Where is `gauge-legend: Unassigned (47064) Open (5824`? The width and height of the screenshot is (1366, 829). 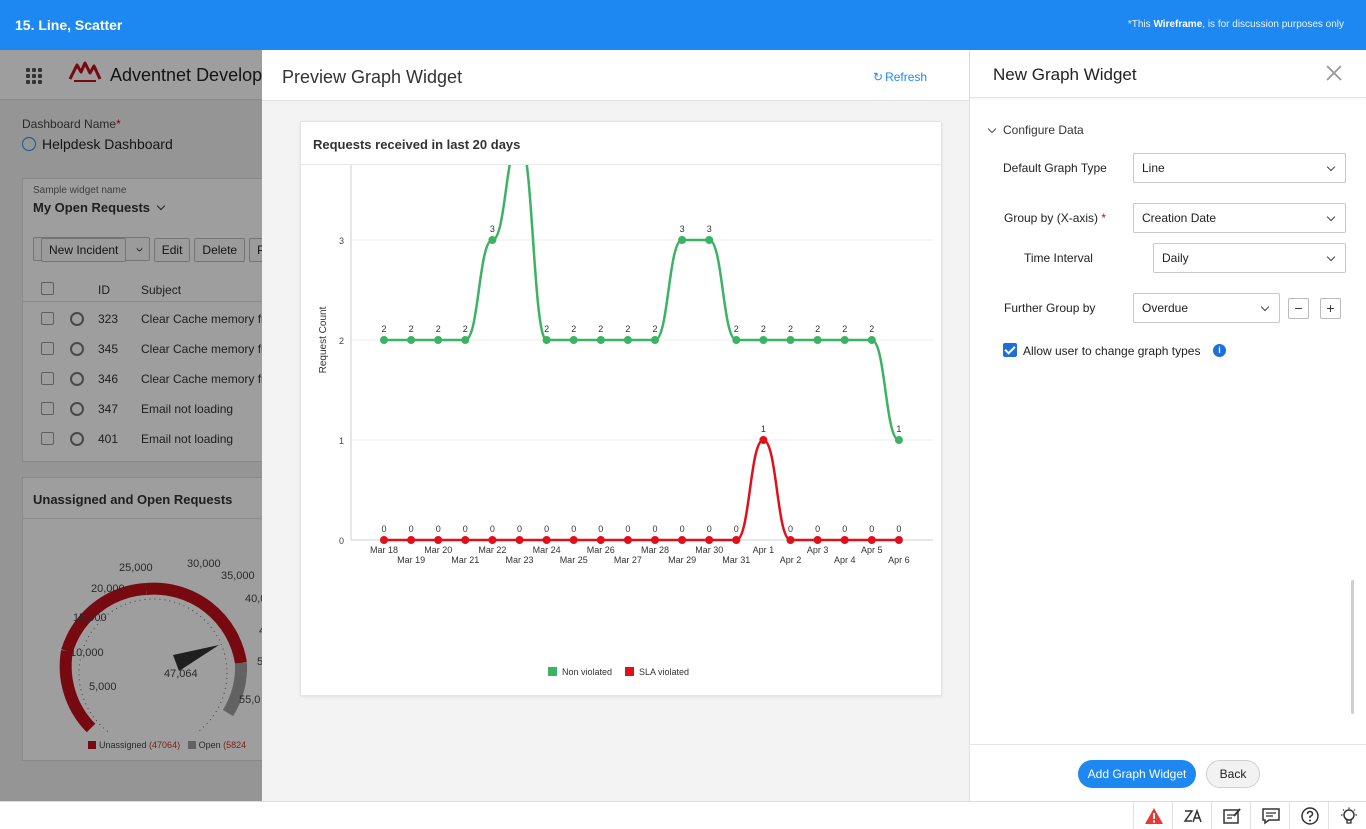 gauge-legend: Unassigned (47064) Open (5824 is located at coordinates (167, 745).